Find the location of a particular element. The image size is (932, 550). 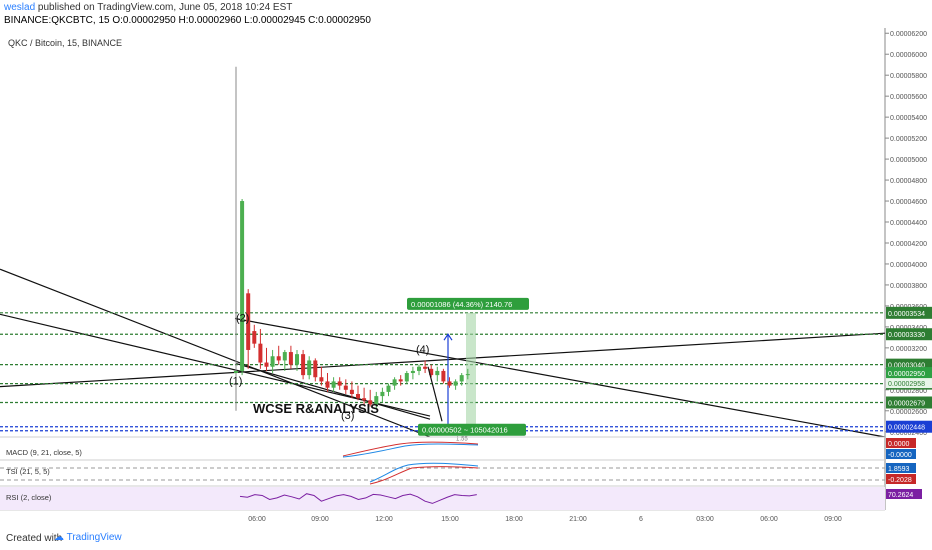

level-price-label: 0.00002679 is located at coordinates (906, 403).